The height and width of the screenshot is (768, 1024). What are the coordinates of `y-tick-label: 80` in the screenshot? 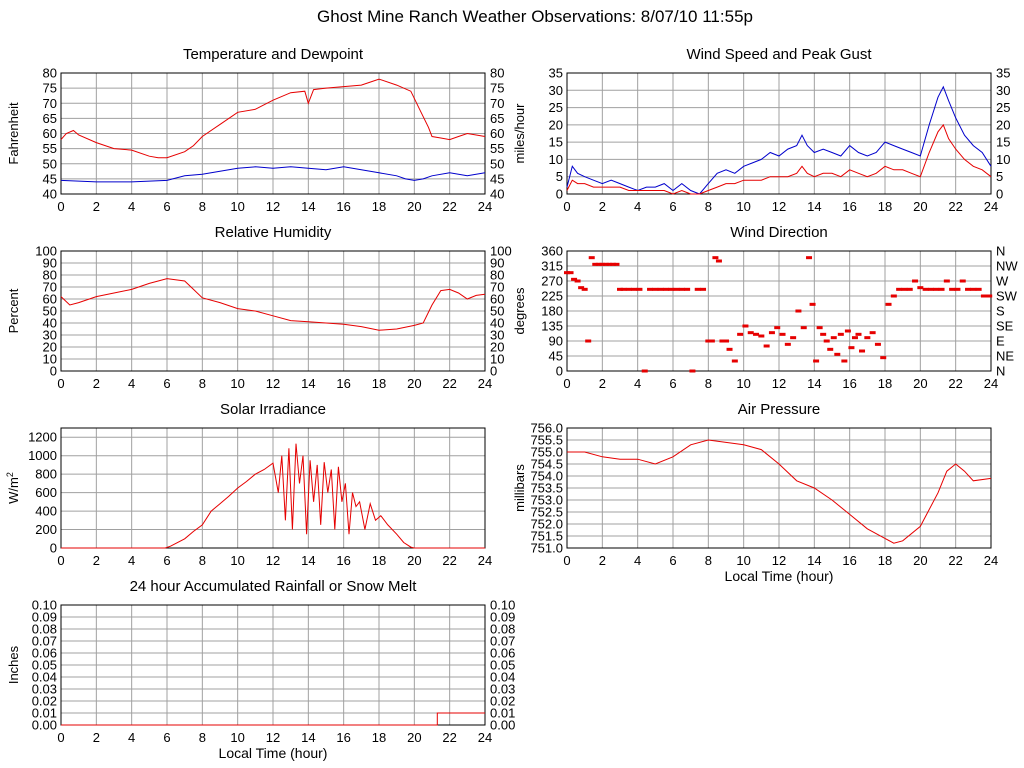 It's located at (50, 73).